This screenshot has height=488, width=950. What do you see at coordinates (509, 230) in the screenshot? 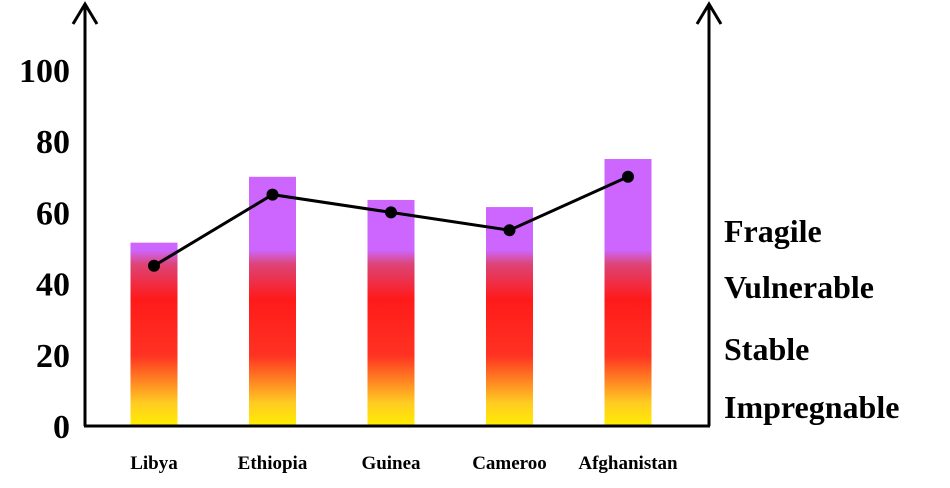
I see `line-point-cameroo` at bounding box center [509, 230].